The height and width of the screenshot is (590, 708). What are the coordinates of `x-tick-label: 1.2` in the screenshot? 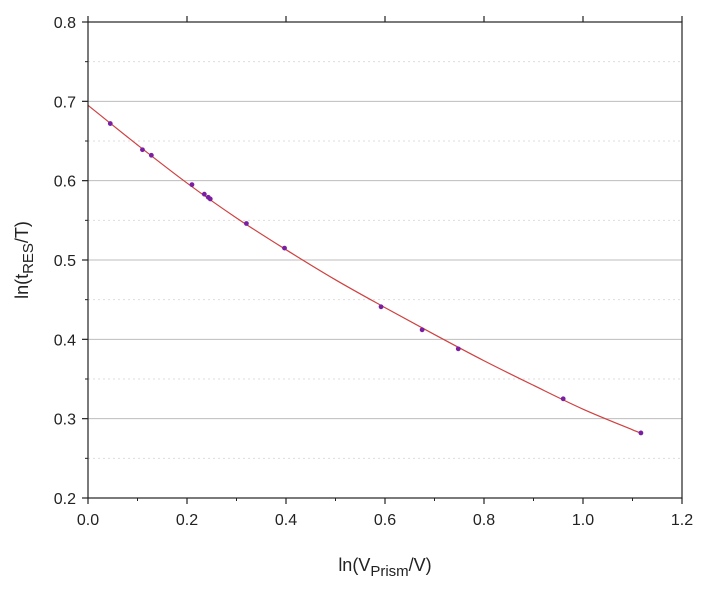 It's located at (682, 520).